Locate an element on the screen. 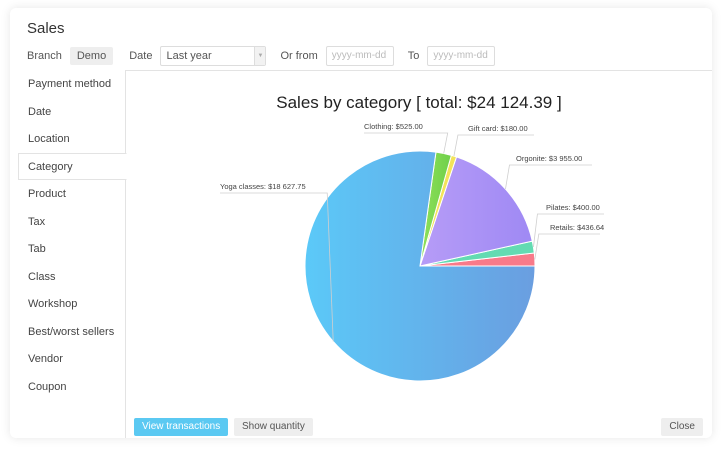 The width and height of the screenshot is (724, 450). from-date-input: yyyy-mm-dd is located at coordinates (359, 56).